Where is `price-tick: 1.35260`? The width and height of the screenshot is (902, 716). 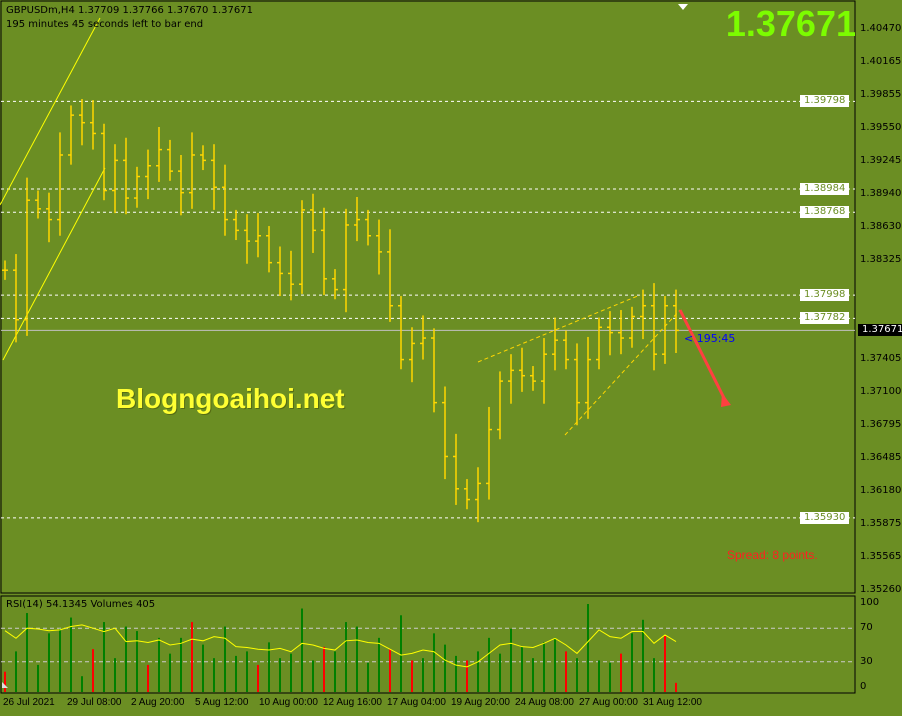
price-tick: 1.35260 is located at coordinates (881, 589).